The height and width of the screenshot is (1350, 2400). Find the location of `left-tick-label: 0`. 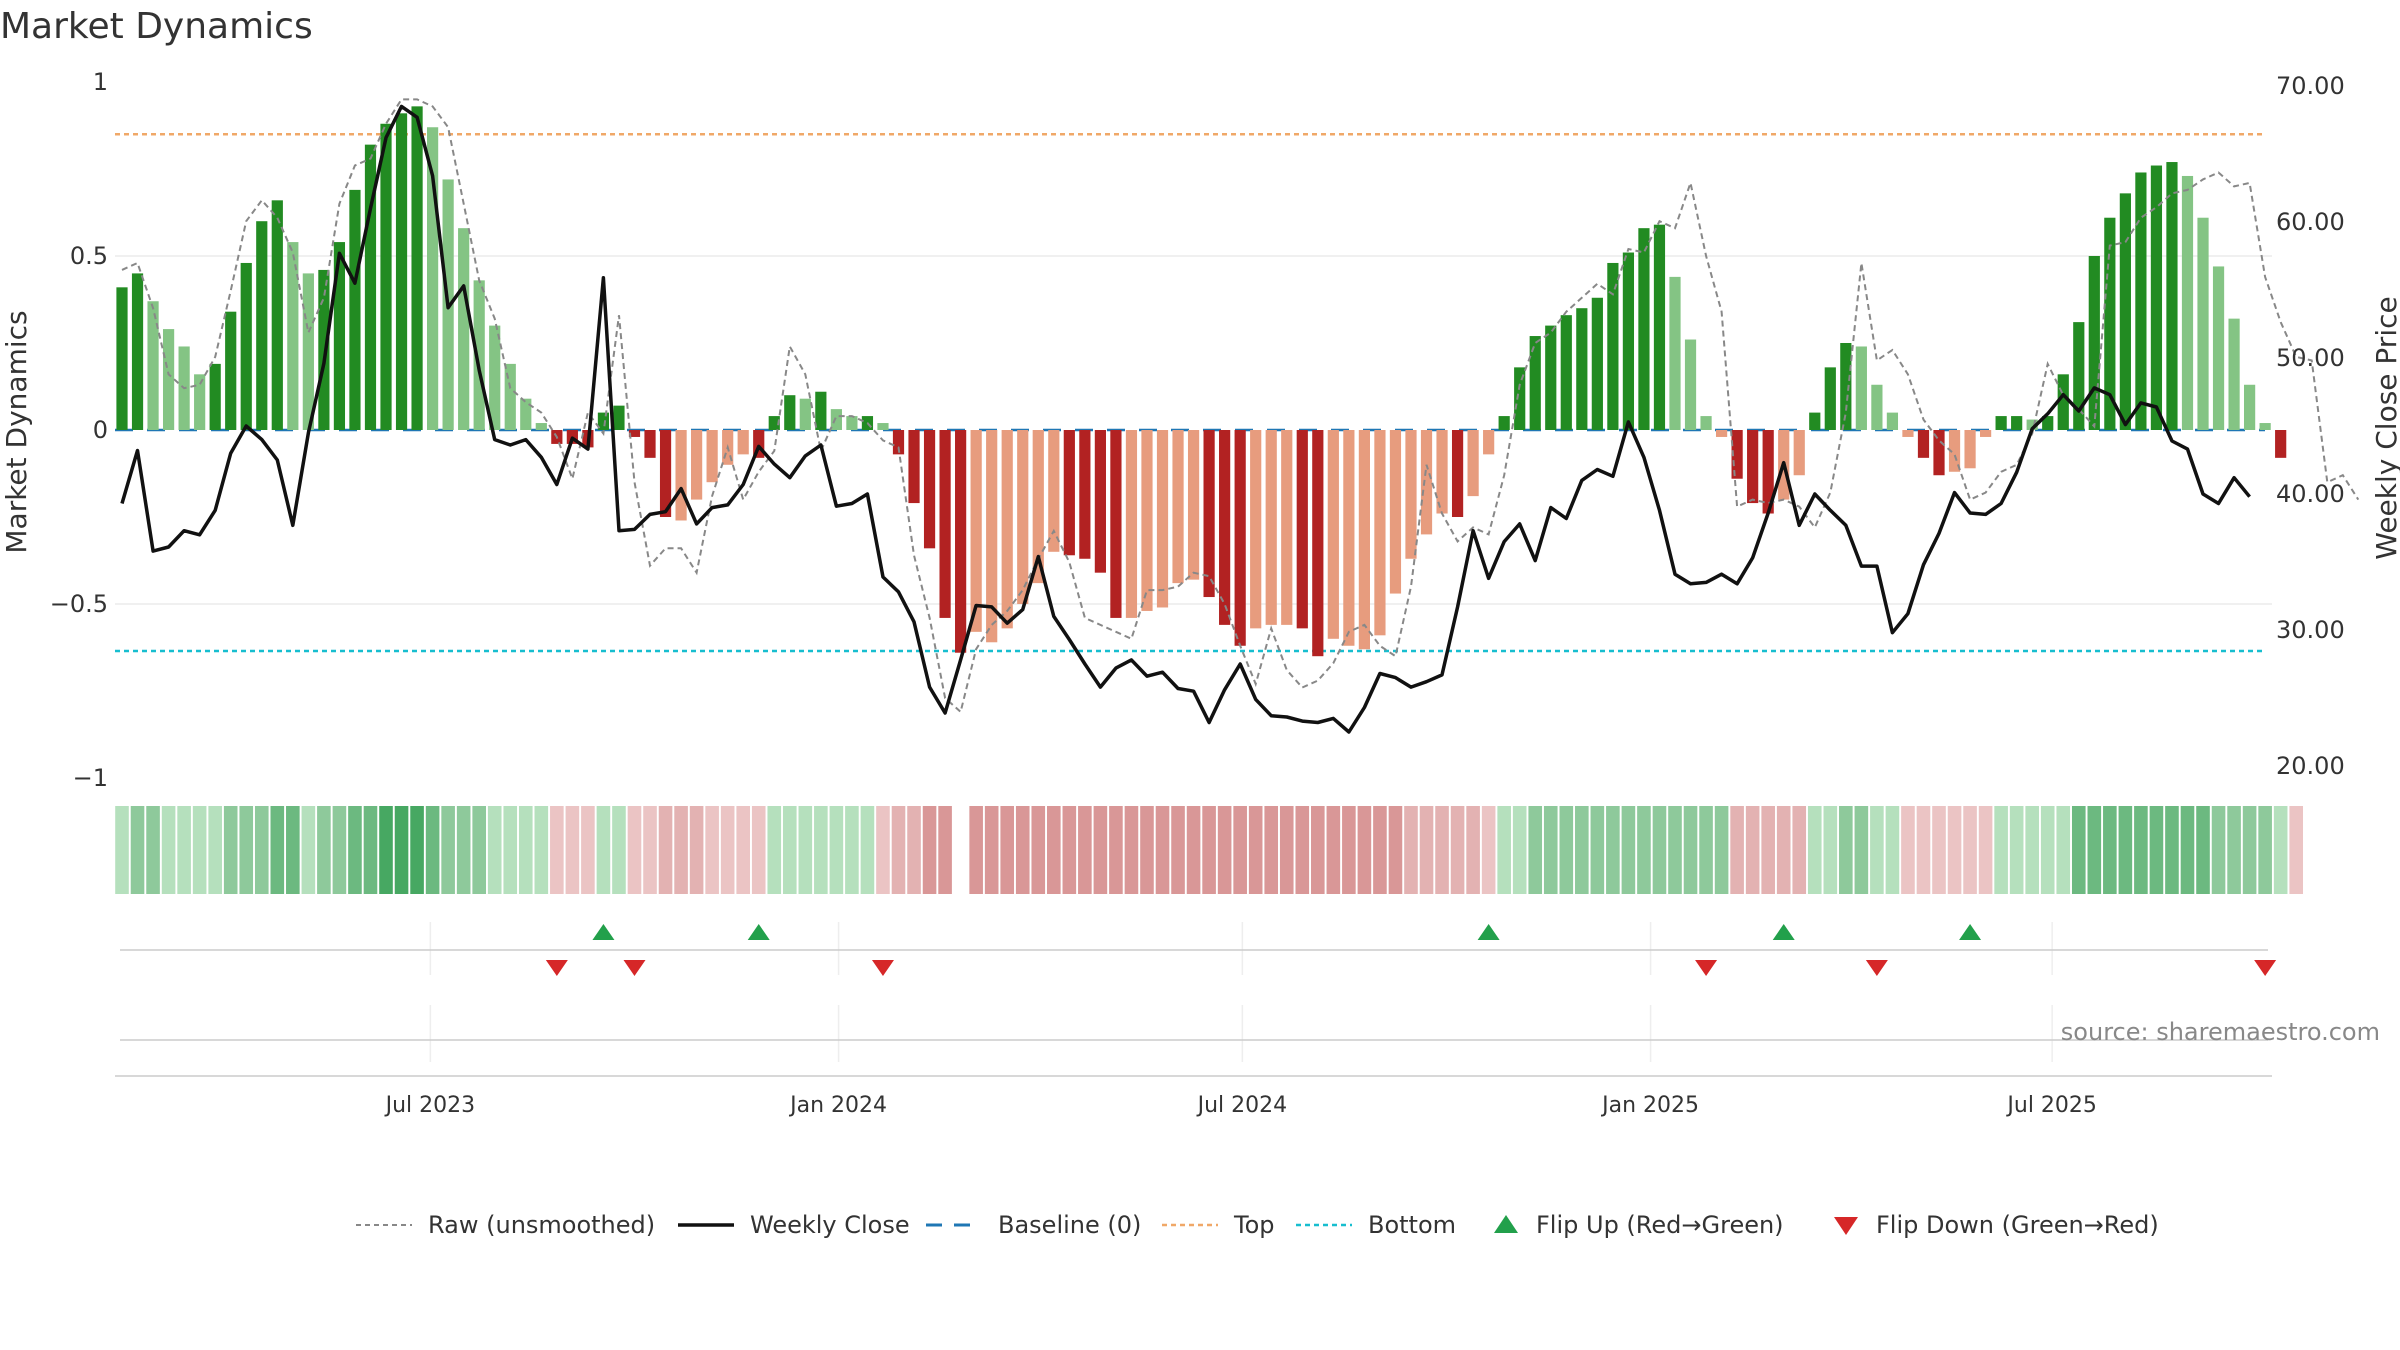

left-tick-label: 0 is located at coordinates (100, 430).